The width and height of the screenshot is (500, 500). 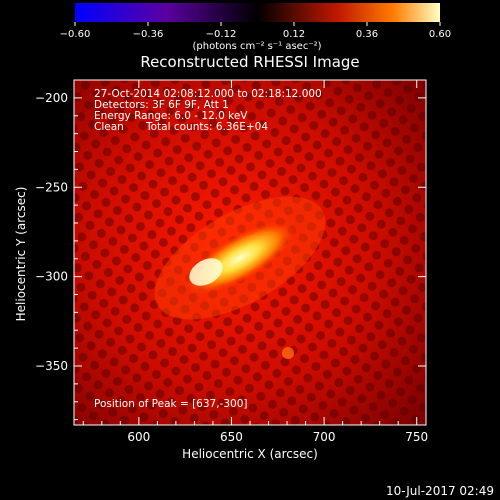 I want to click on colorbar-tick-label: −0.36, so click(x=148, y=34).